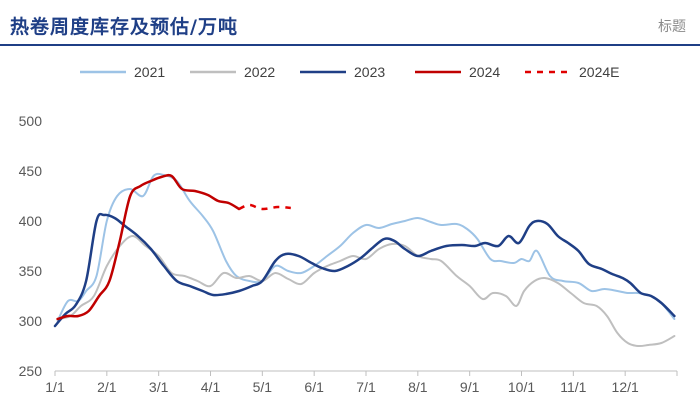 Image resolution: width=700 pixels, height=420 pixels. I want to click on x-tick-label: 1/1, so click(55, 387).